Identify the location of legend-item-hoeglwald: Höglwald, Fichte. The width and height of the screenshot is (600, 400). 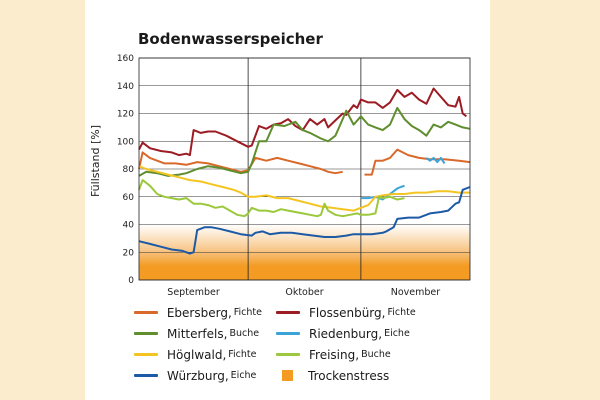
(198, 354).